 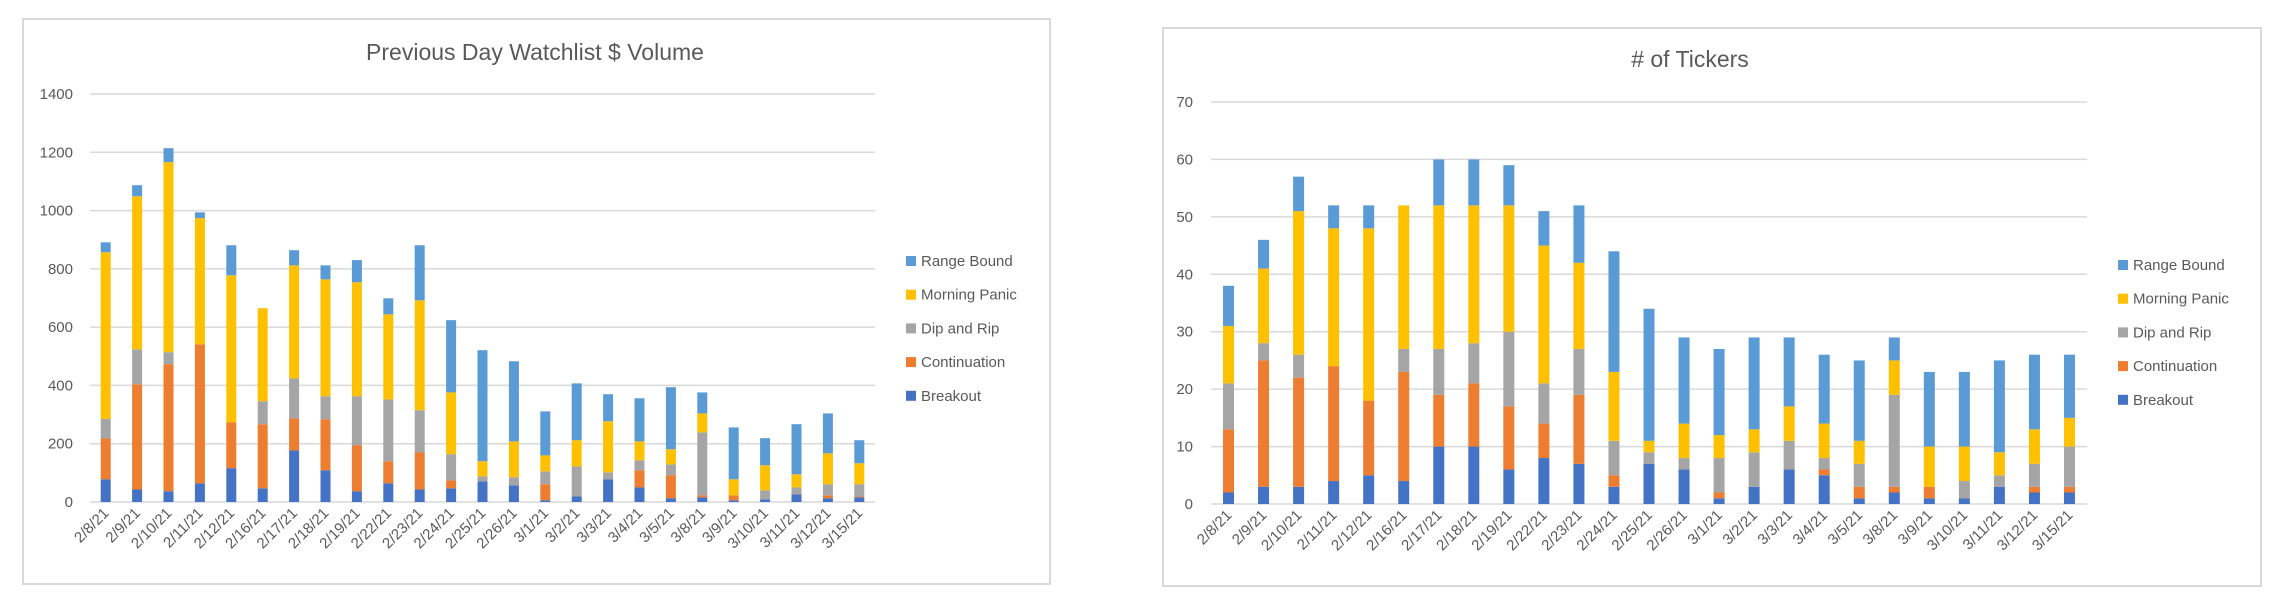 What do you see at coordinates (960, 328) in the screenshot?
I see `legend-label: Dip and Rip` at bounding box center [960, 328].